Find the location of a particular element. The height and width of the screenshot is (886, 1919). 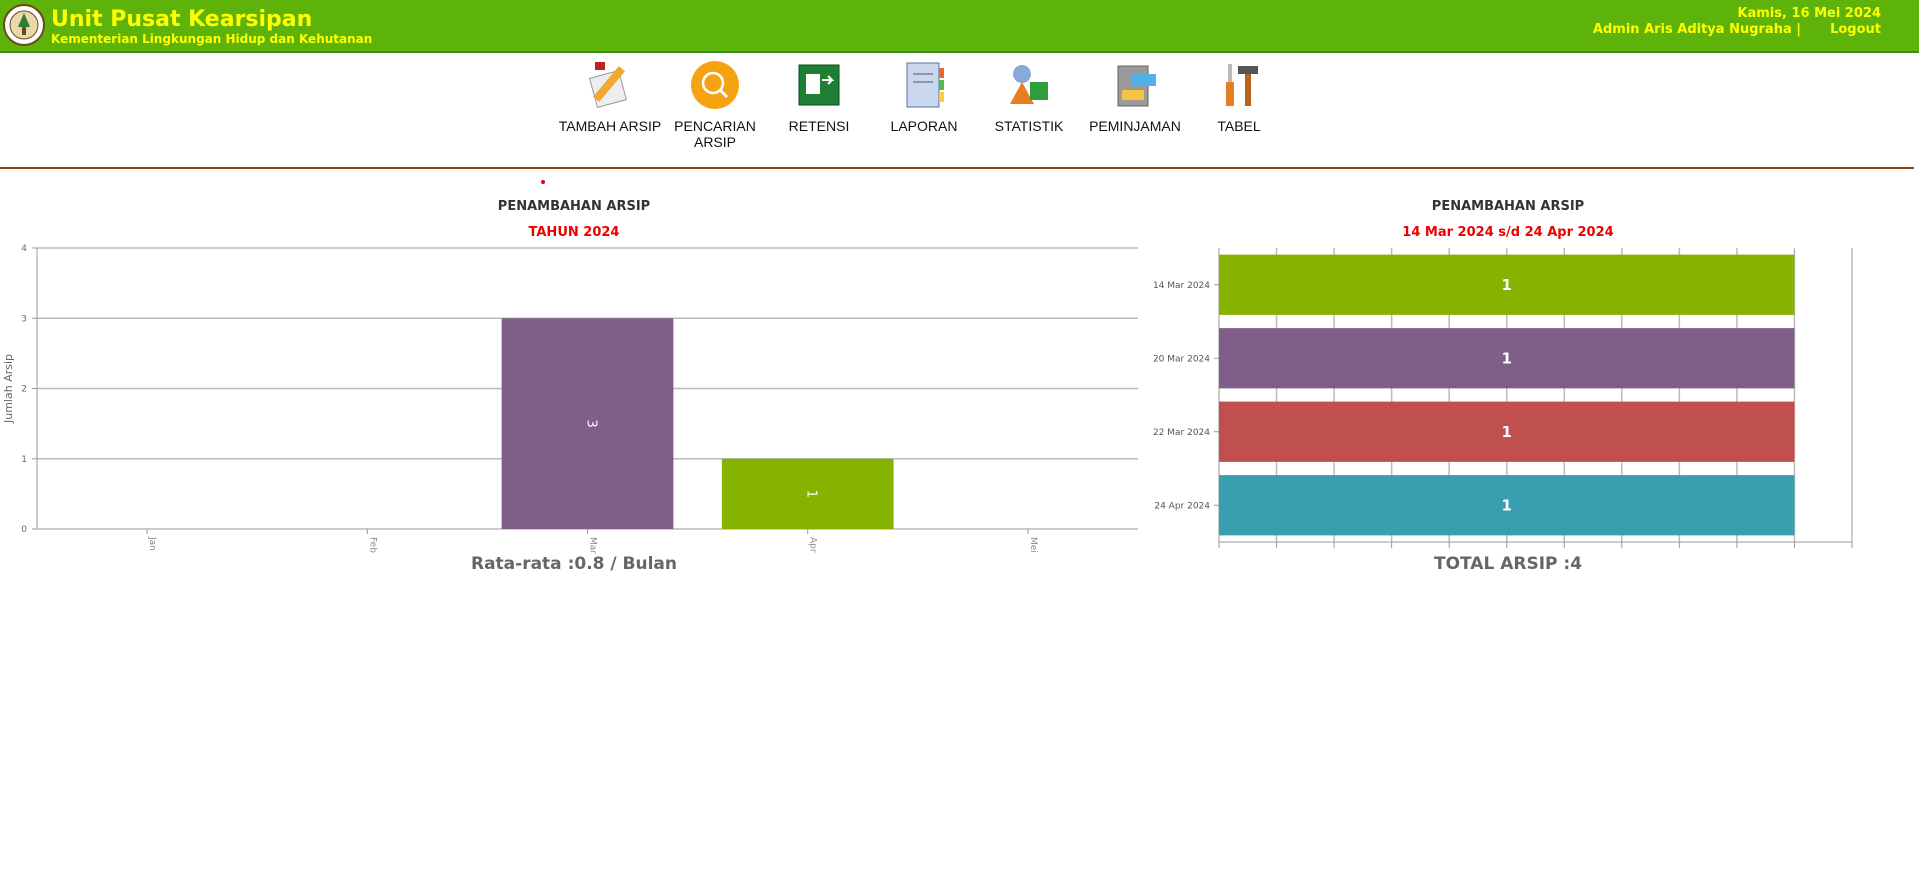

y-tick-label: 24 Apr 2024 is located at coordinates (1182, 506).